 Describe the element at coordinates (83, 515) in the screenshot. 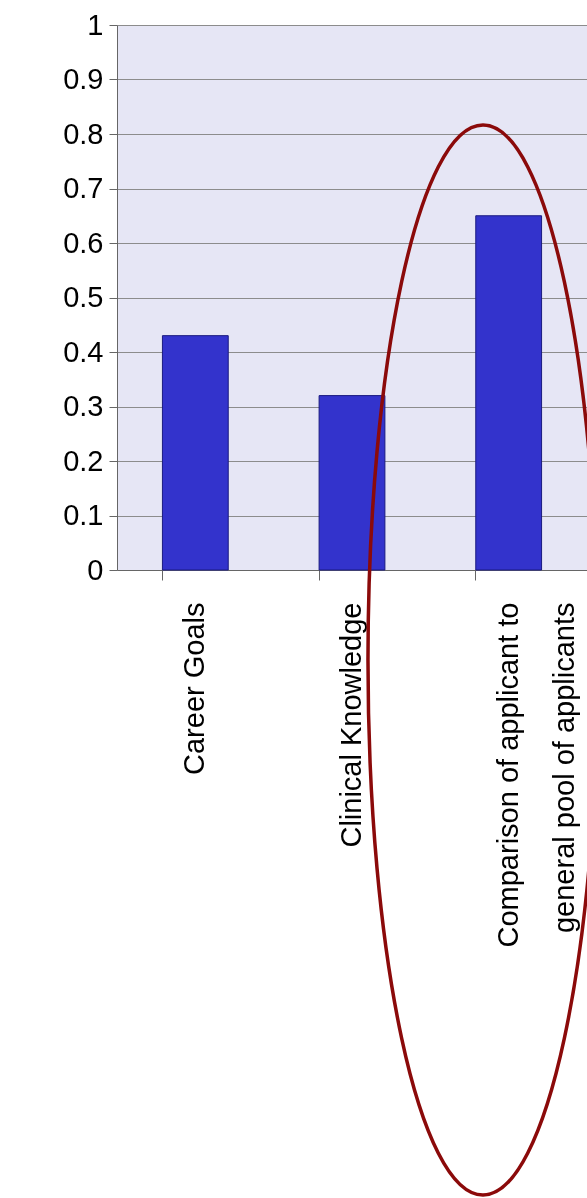

I see `y-tick-label: 0.1` at that location.